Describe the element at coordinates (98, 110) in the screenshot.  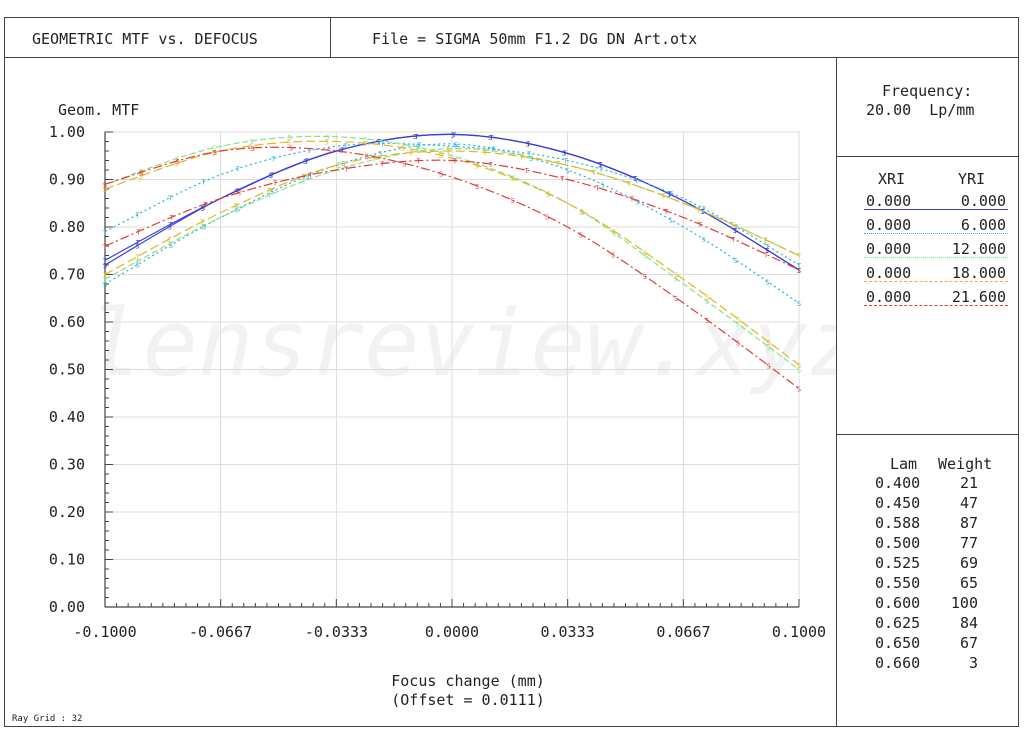
I see `y-axis-title: Geom. MTF` at that location.